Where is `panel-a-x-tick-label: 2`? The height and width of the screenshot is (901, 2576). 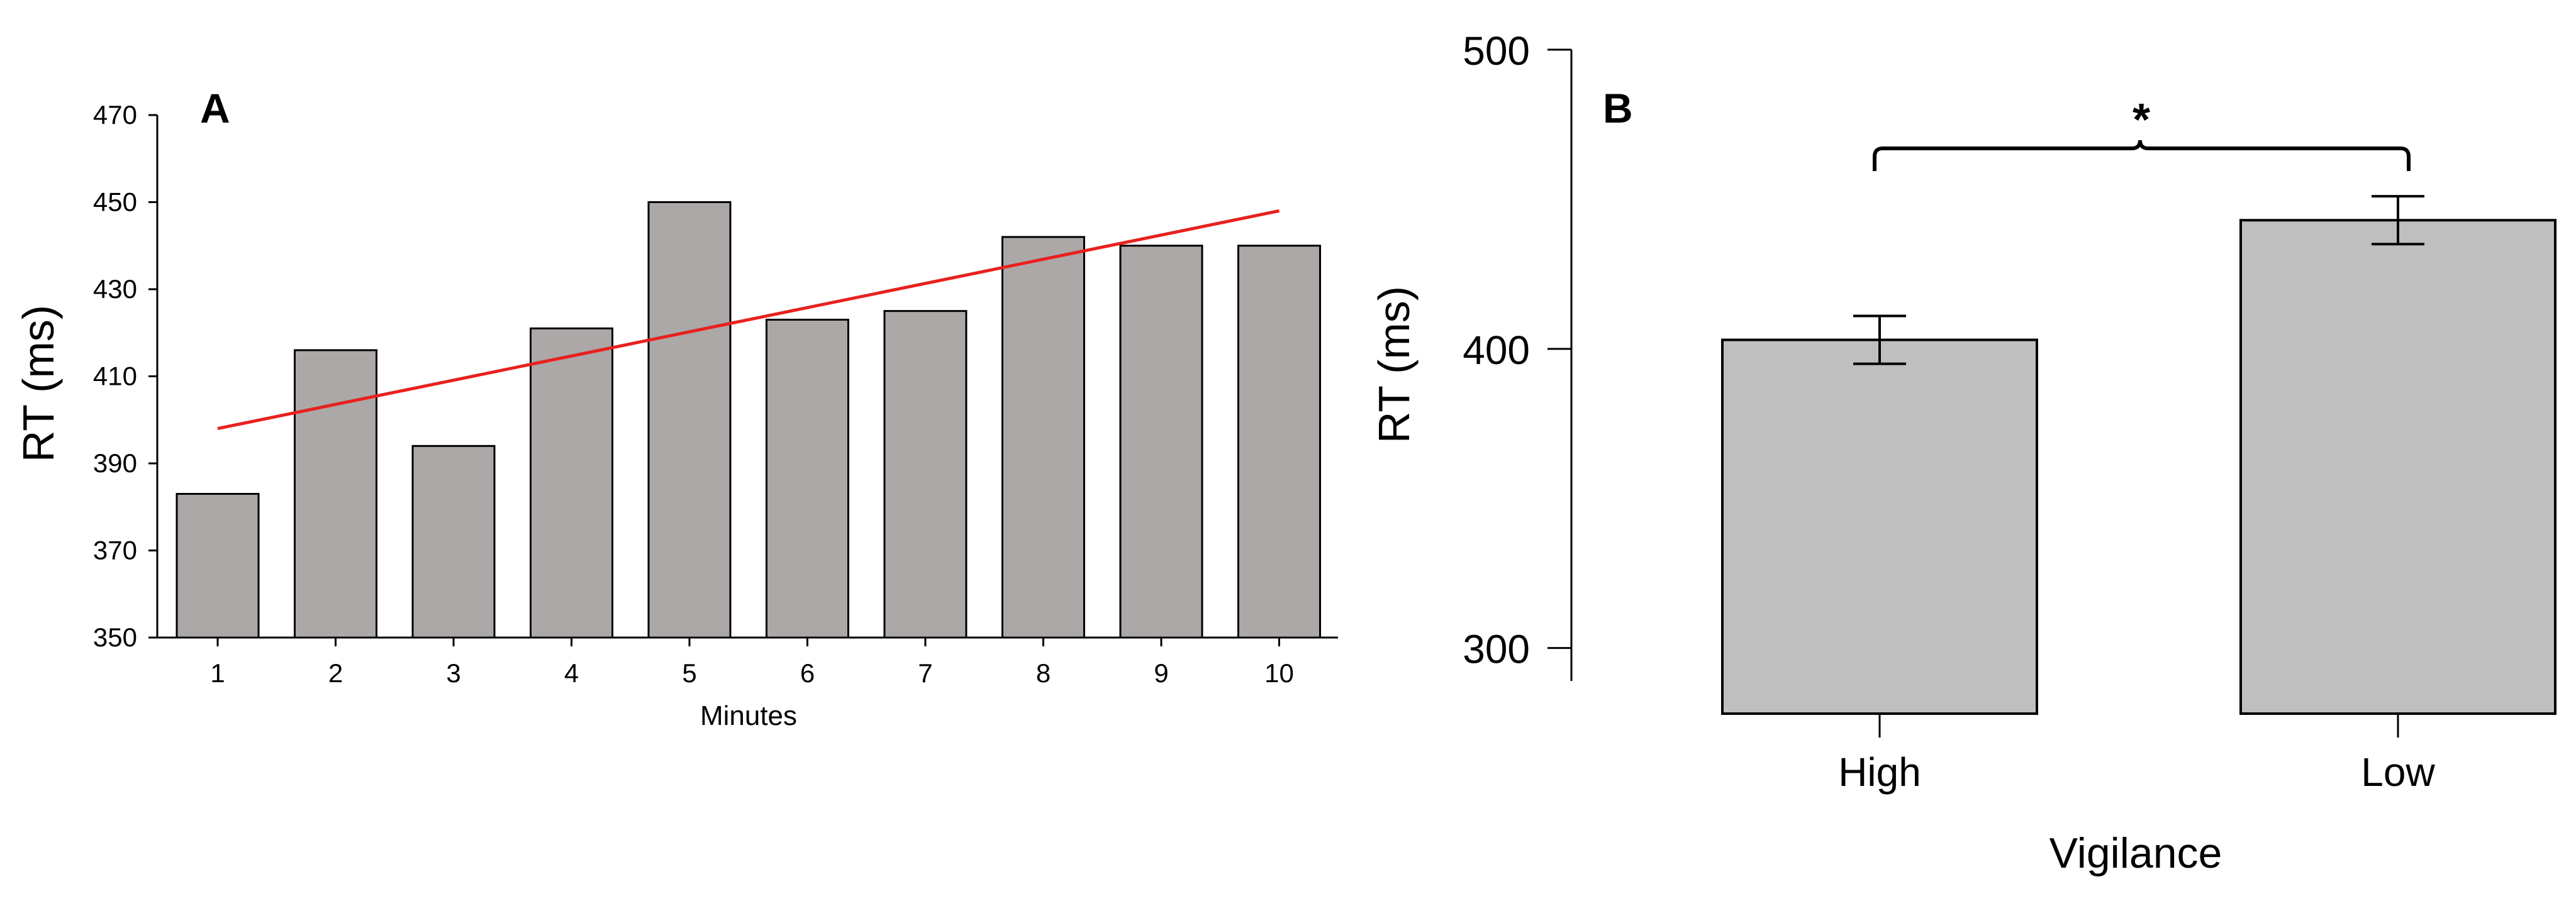
panel-a-x-tick-label: 2 is located at coordinates (335, 673).